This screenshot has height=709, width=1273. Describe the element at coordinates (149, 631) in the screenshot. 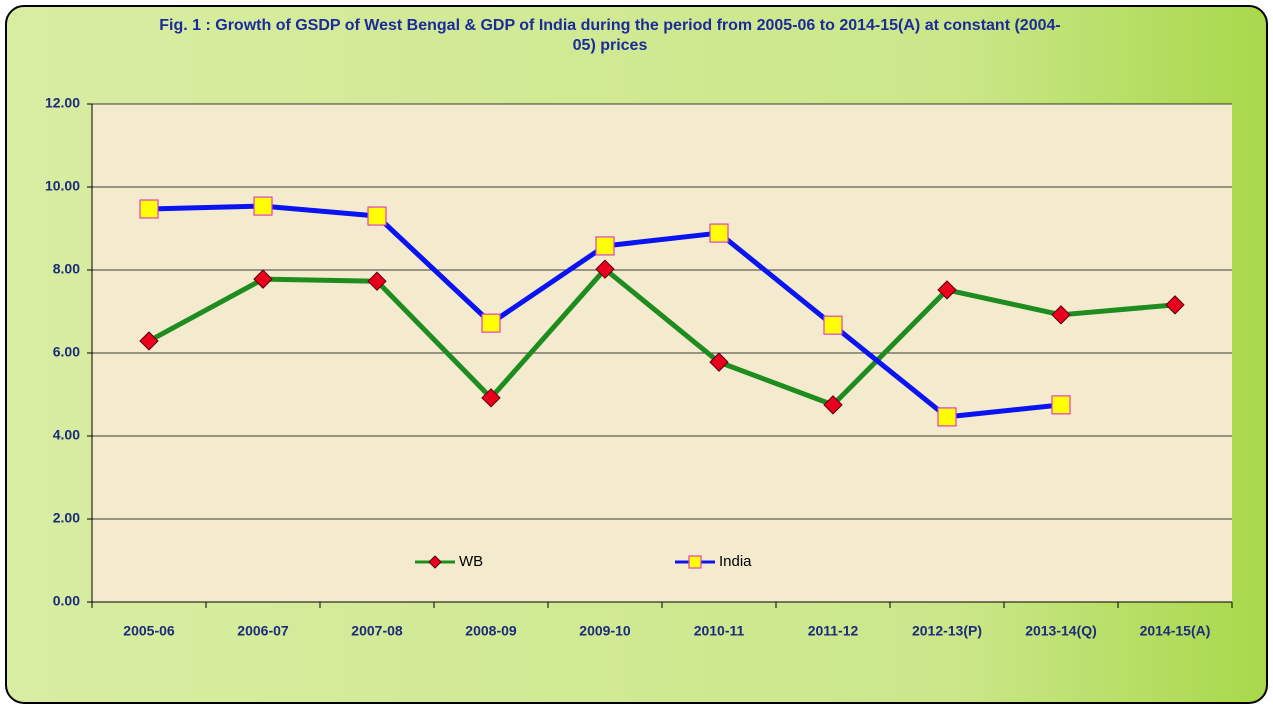

I see `x-tick-label: 2005-06` at that location.